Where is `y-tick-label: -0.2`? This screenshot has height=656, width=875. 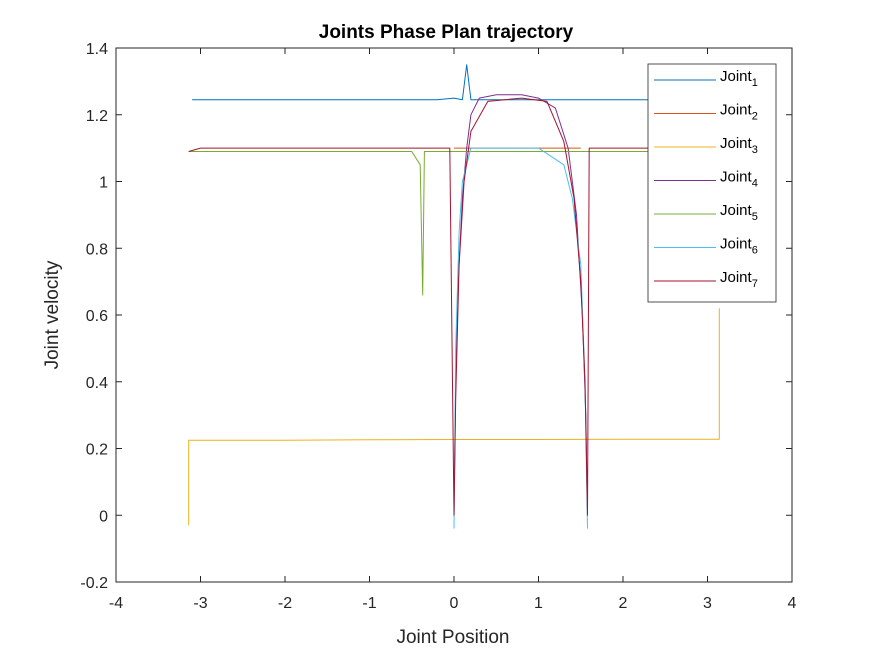 y-tick-label: -0.2 is located at coordinates (94, 583).